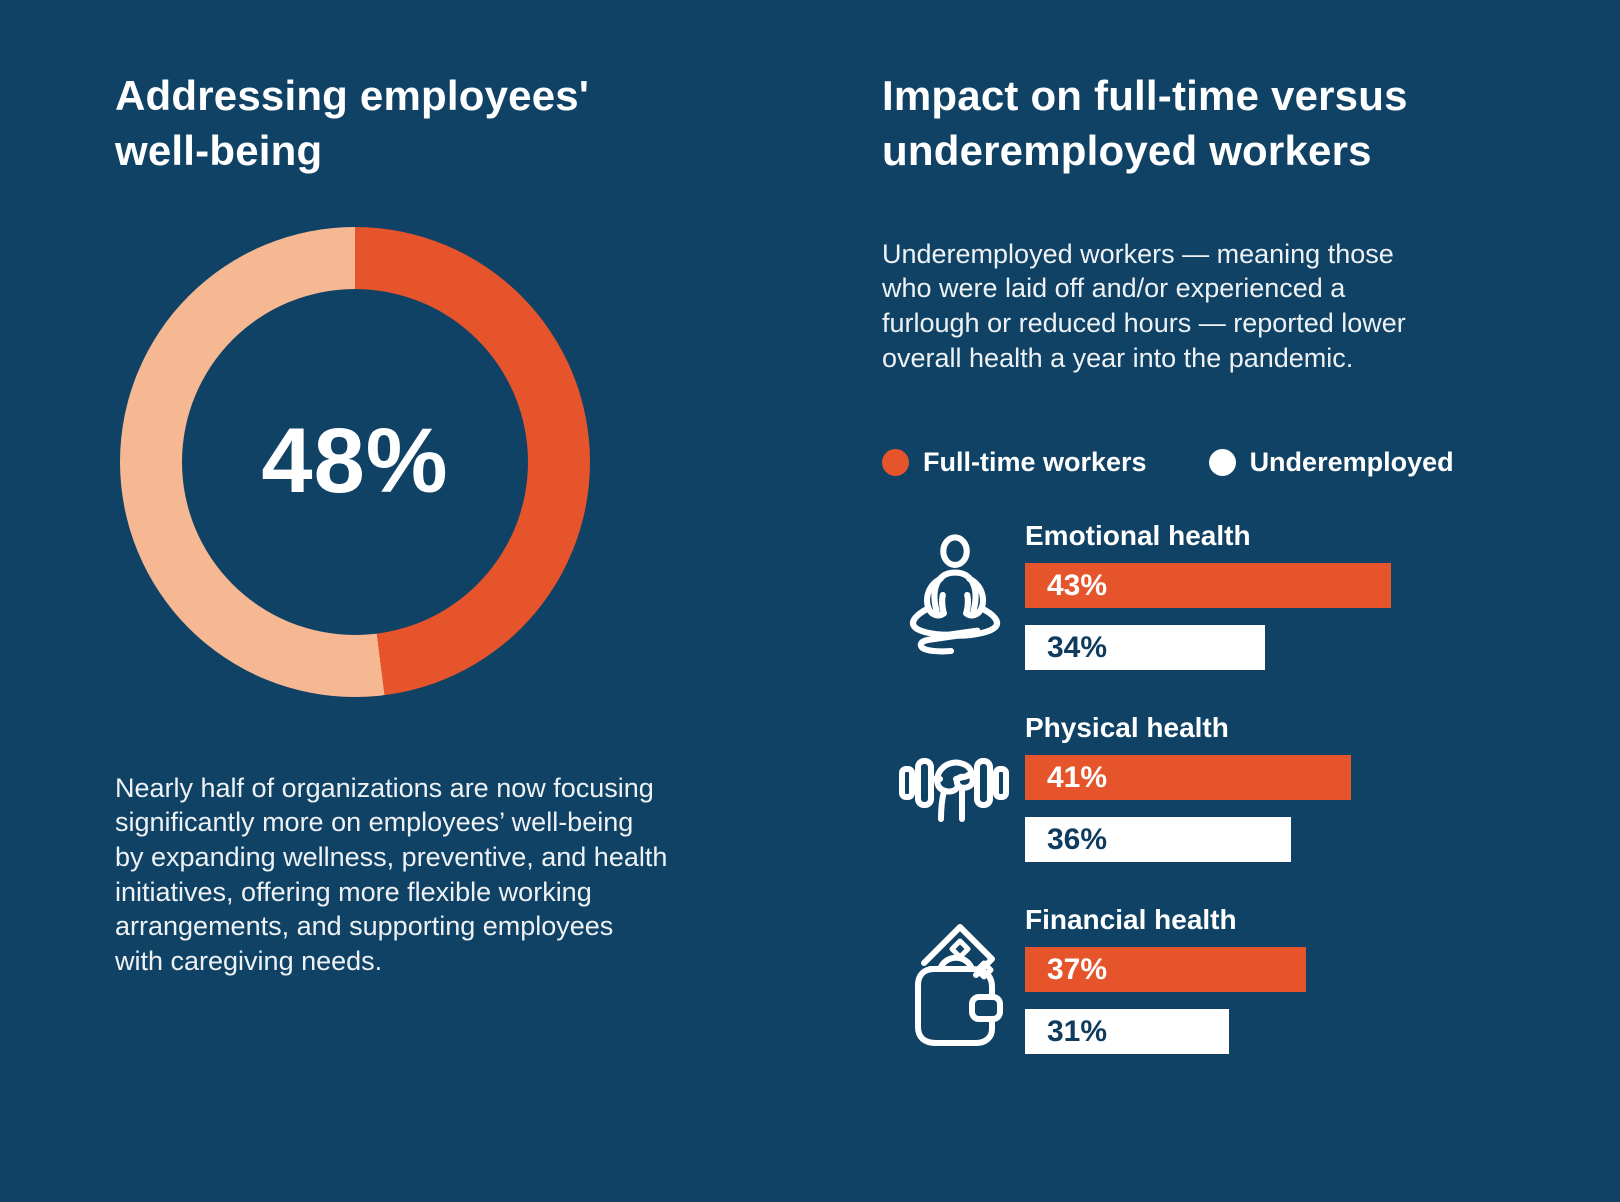 The image size is (1620, 1202). What do you see at coordinates (953, 979) in the screenshot?
I see `wallet-icon` at bounding box center [953, 979].